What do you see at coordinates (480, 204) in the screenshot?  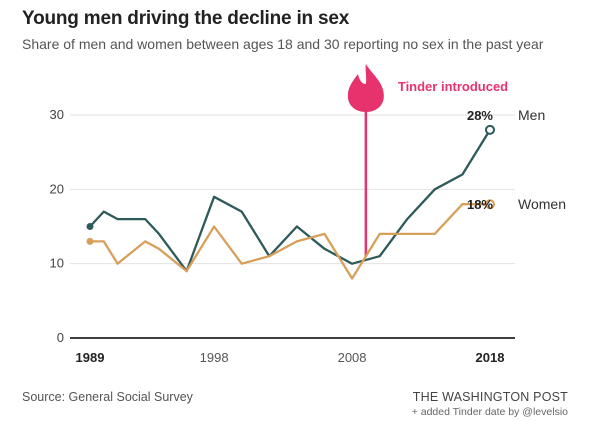 I see `women-end-value-label: 18%` at bounding box center [480, 204].